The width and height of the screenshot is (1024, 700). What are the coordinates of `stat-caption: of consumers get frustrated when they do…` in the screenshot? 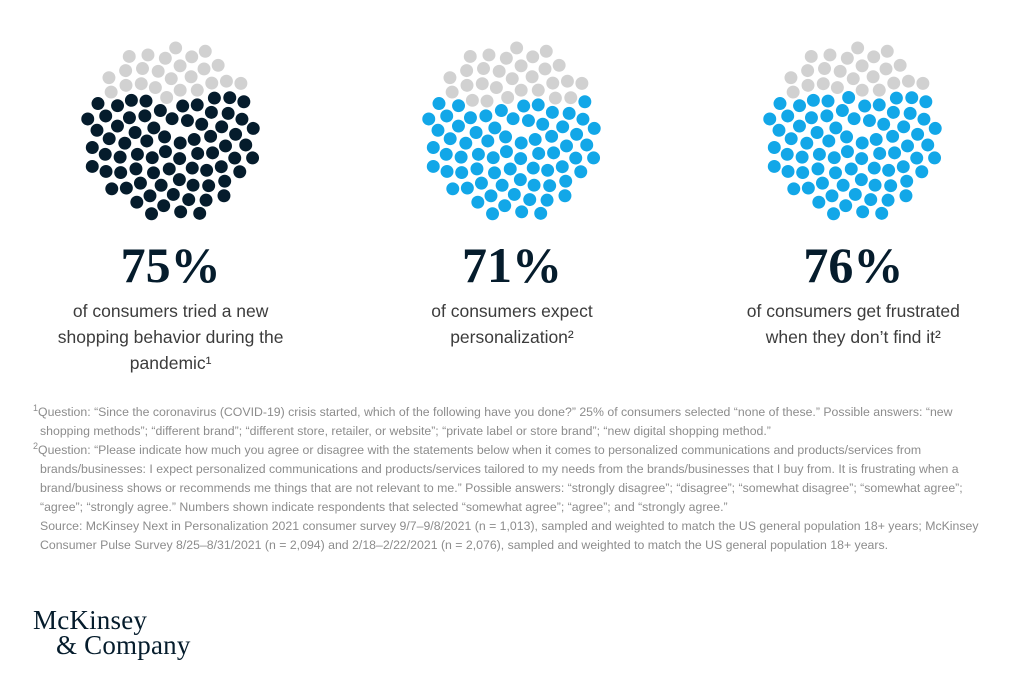 It's located at (853, 324).